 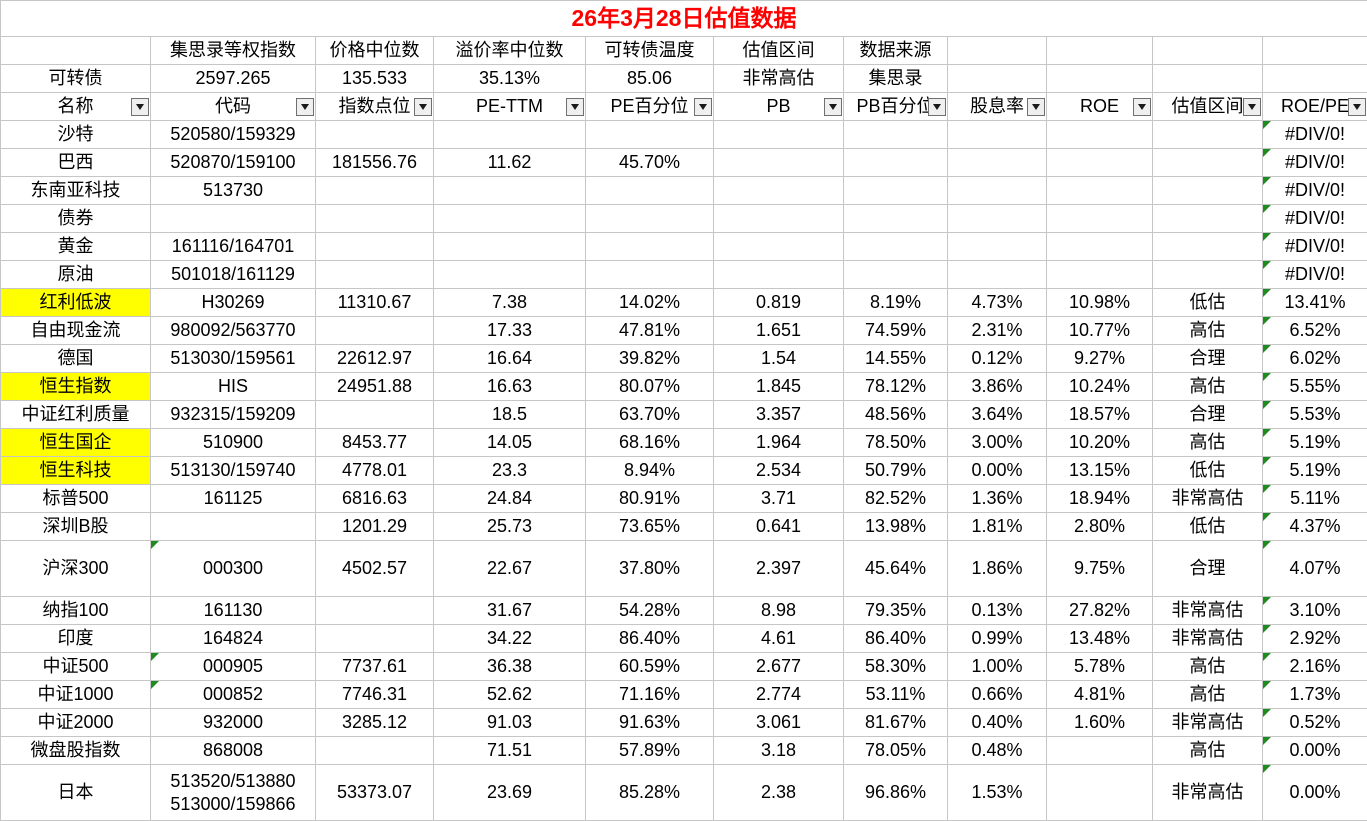 What do you see at coordinates (778, 442) in the screenshot?
I see `cell-pb: 1.964` at bounding box center [778, 442].